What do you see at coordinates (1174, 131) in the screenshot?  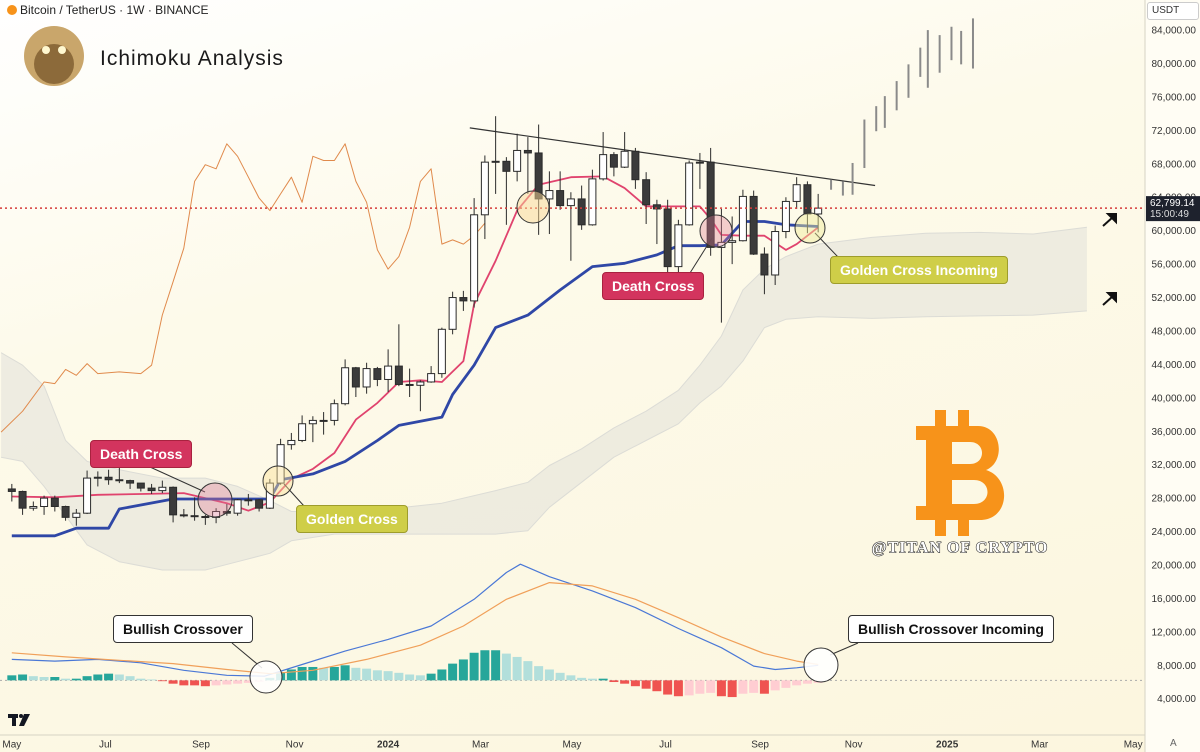 I see `y-tick-label: 72,000.00` at bounding box center [1174, 131].